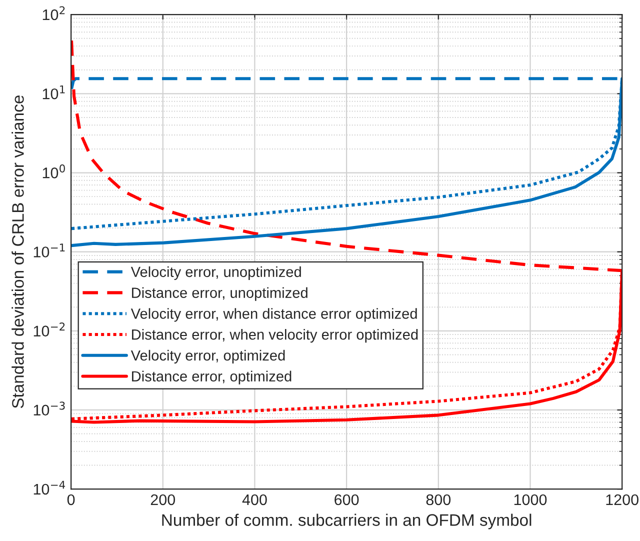 The height and width of the screenshot is (541, 640). Describe the element at coordinates (215, 273) in the screenshot. I see `legend-label: Velocity error, unoptimized` at that location.